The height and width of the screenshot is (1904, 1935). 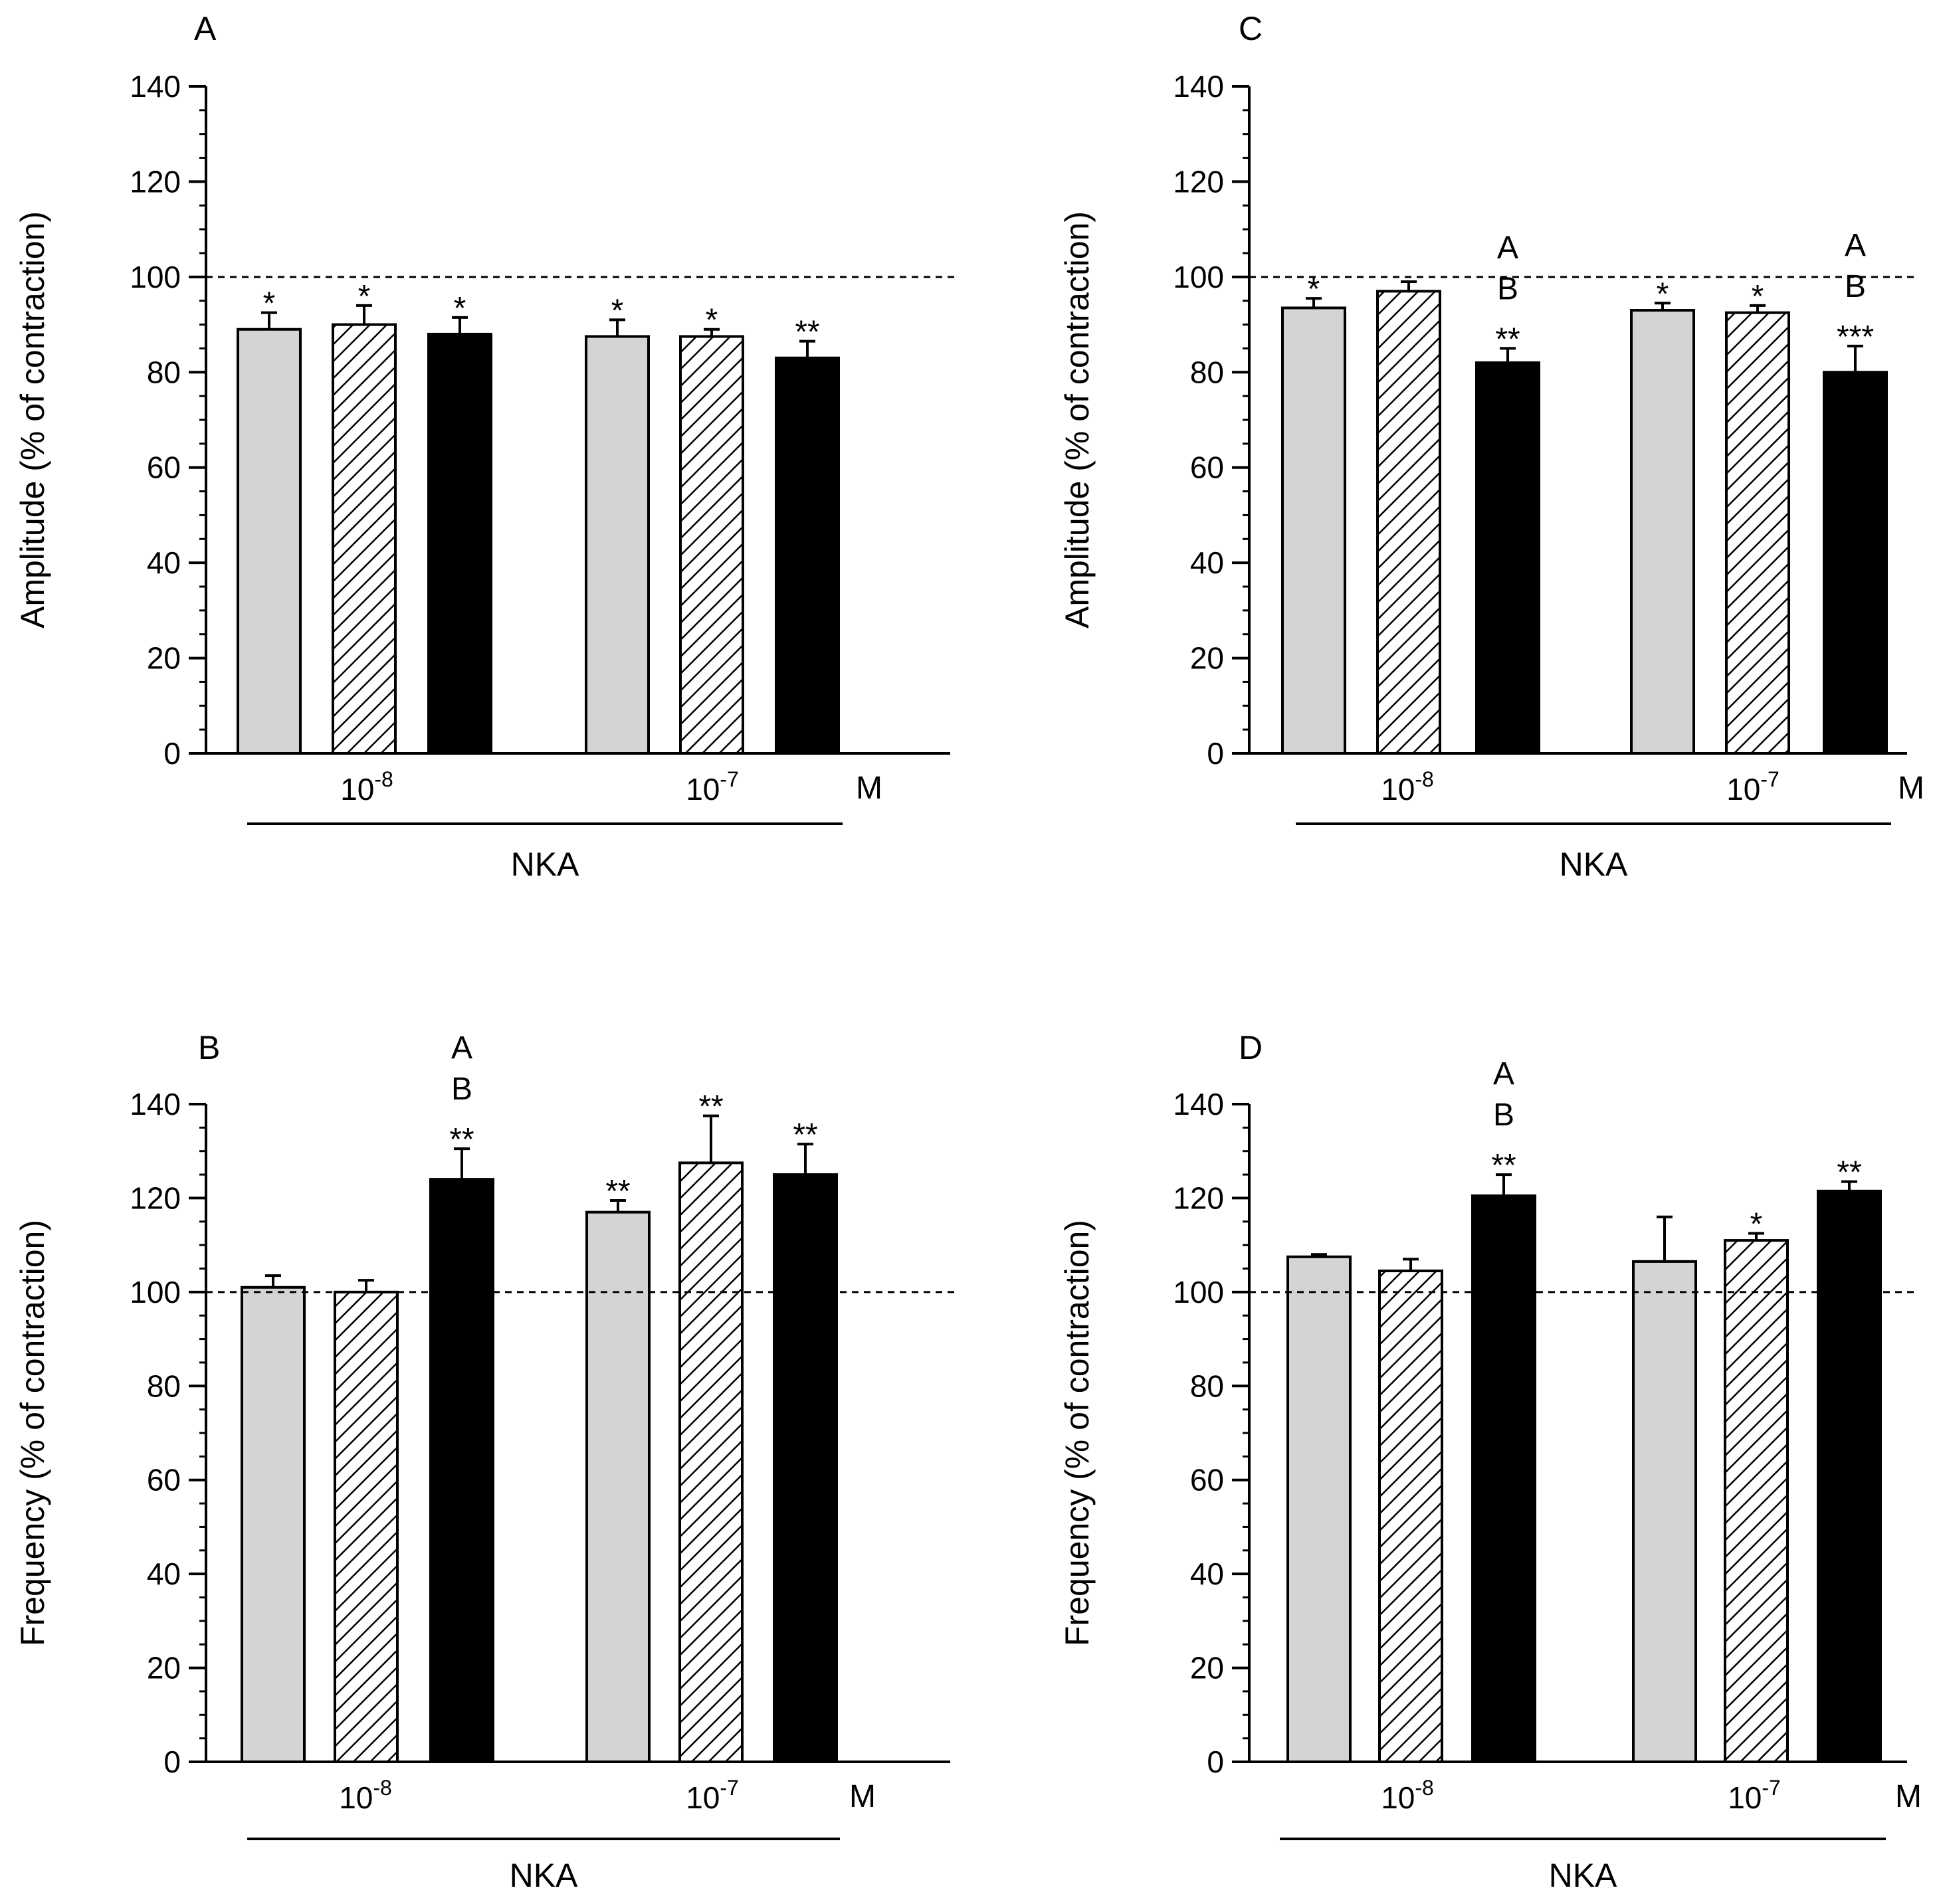 I want to click on panel-letter: C, so click(x=1251, y=29).